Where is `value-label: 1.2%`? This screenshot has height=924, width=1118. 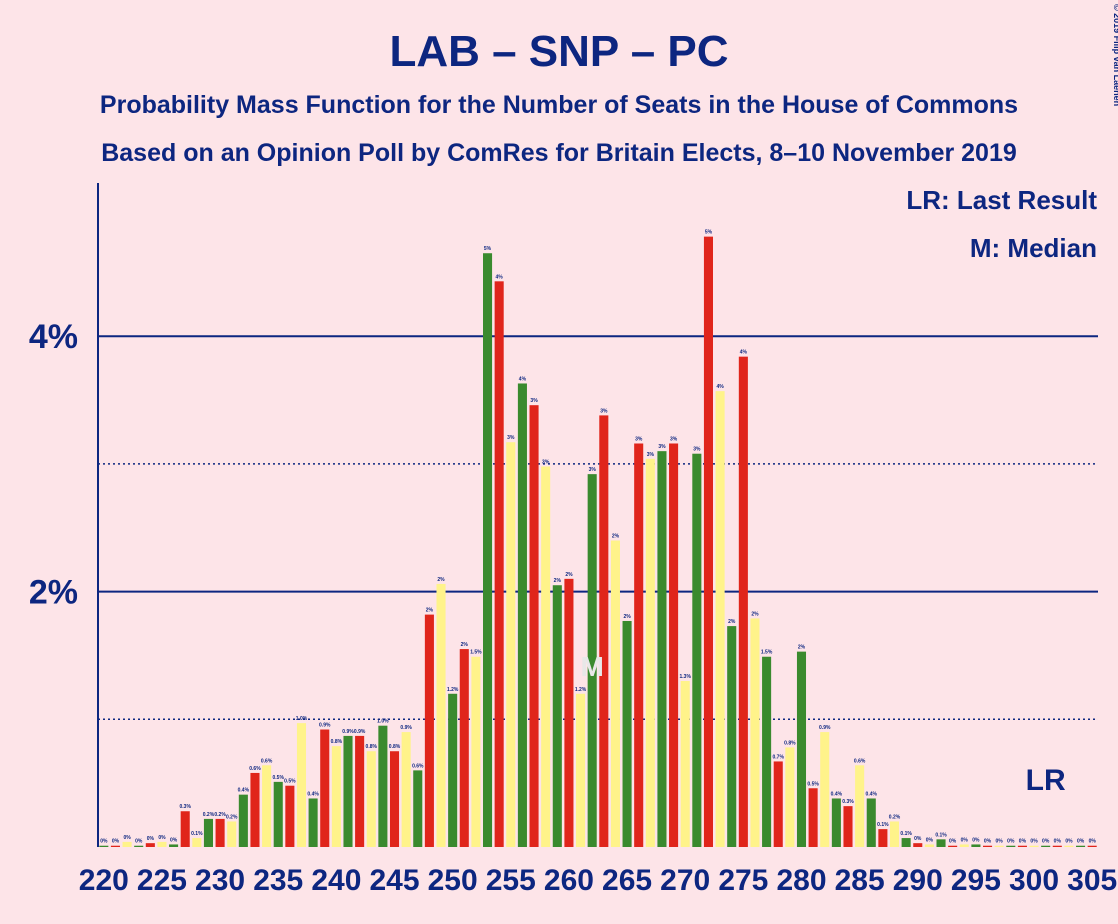 value-label: 1.2% is located at coordinates (453, 690).